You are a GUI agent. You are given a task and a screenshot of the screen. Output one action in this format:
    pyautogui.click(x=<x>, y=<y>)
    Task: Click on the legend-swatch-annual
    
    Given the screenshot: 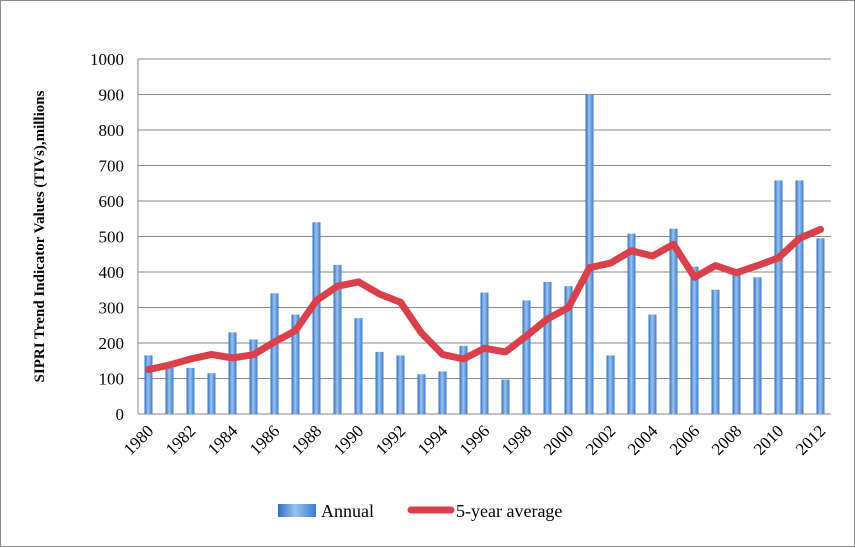 What is the action you would take?
    pyautogui.click(x=297, y=510)
    